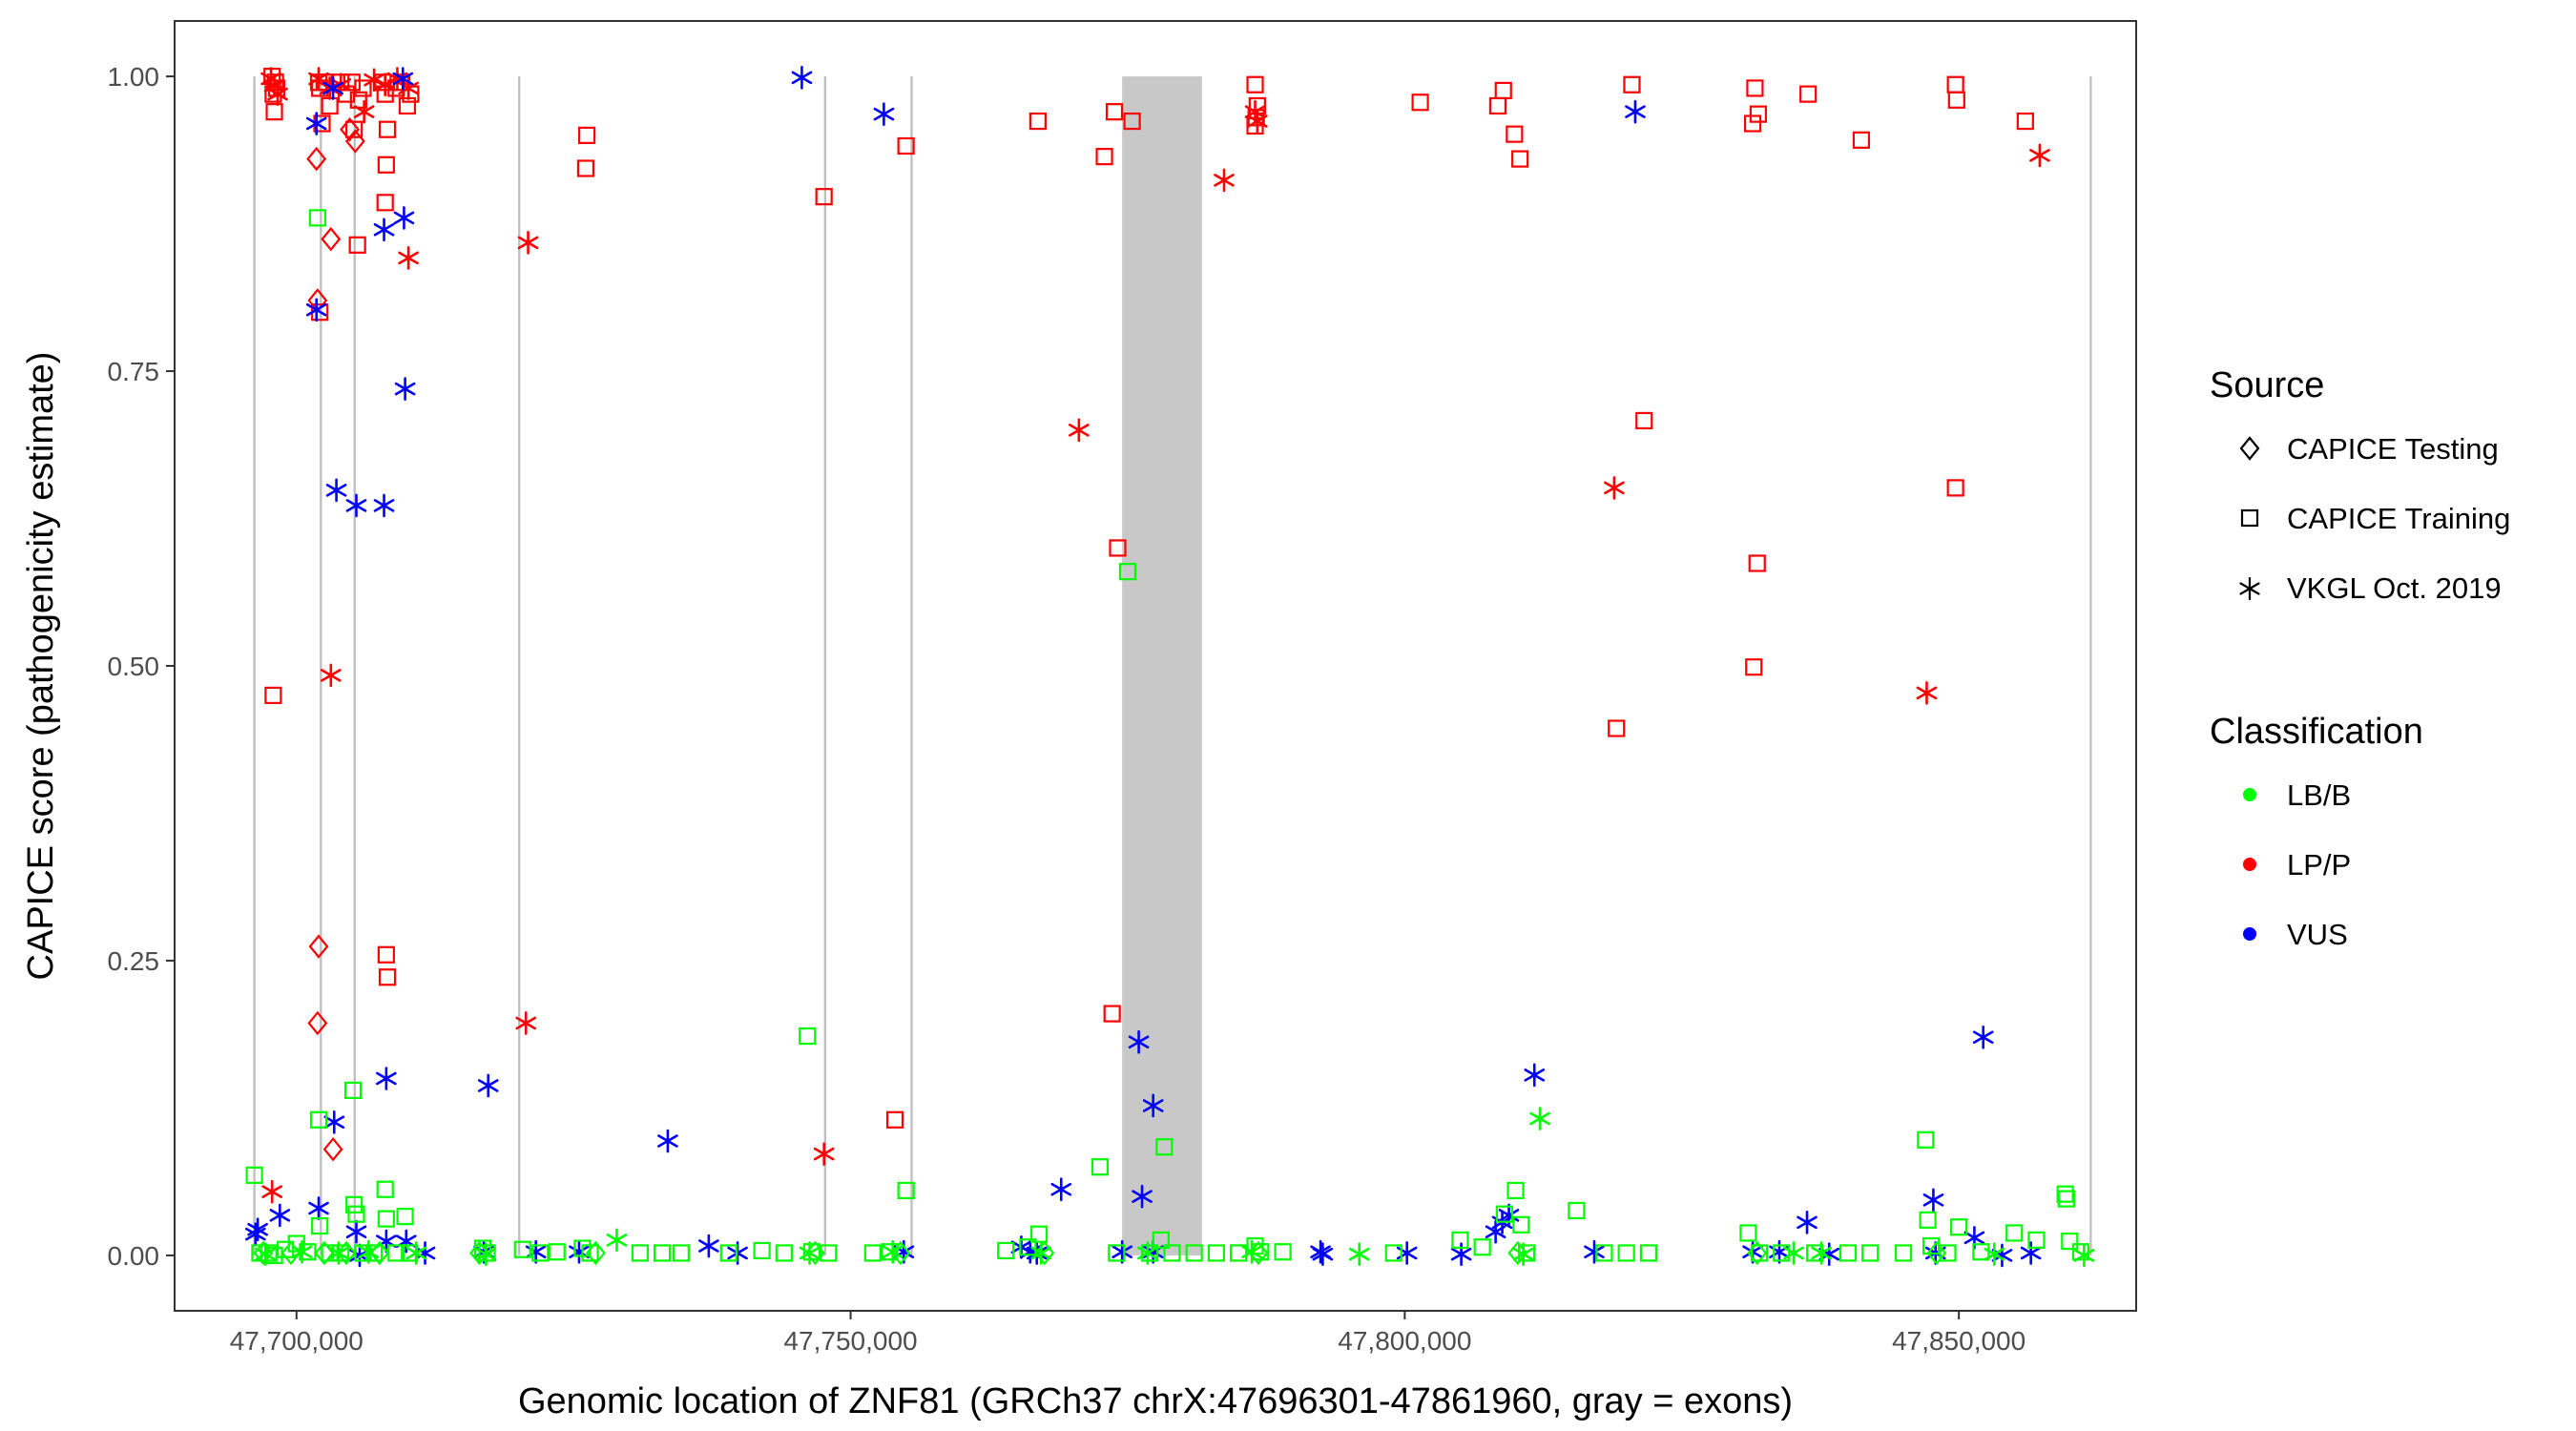 The image size is (2576, 1431). Describe the element at coordinates (2267, 385) in the screenshot. I see `legend-title-source: Source` at that location.